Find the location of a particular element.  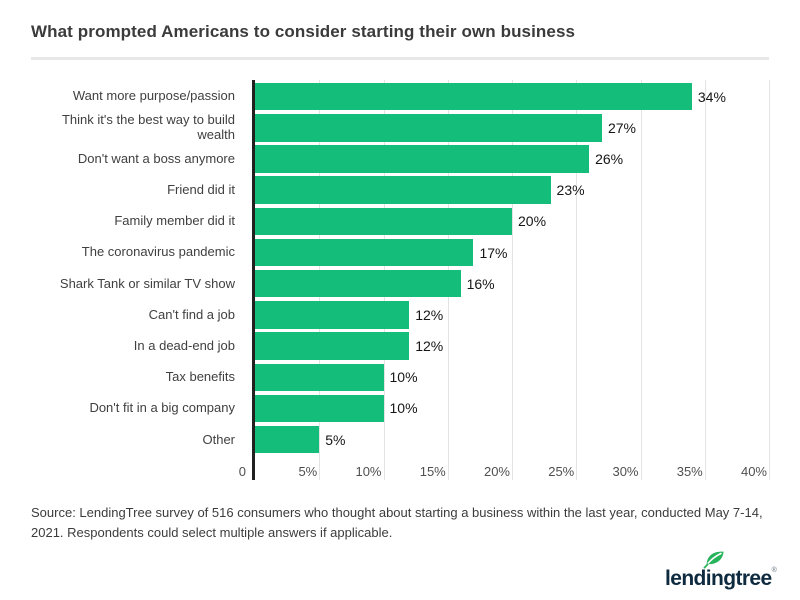

x-tick-label: 35% is located at coordinates (689, 471).